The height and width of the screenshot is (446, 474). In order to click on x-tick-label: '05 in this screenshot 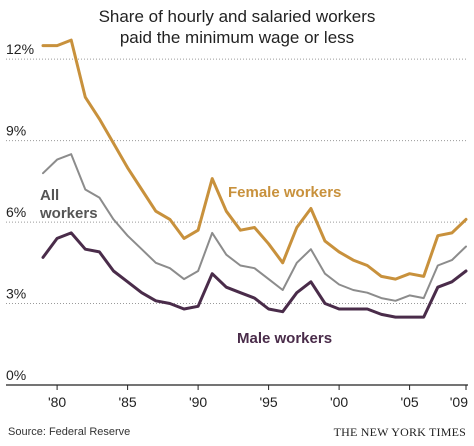, I will do `click(409, 402)`.